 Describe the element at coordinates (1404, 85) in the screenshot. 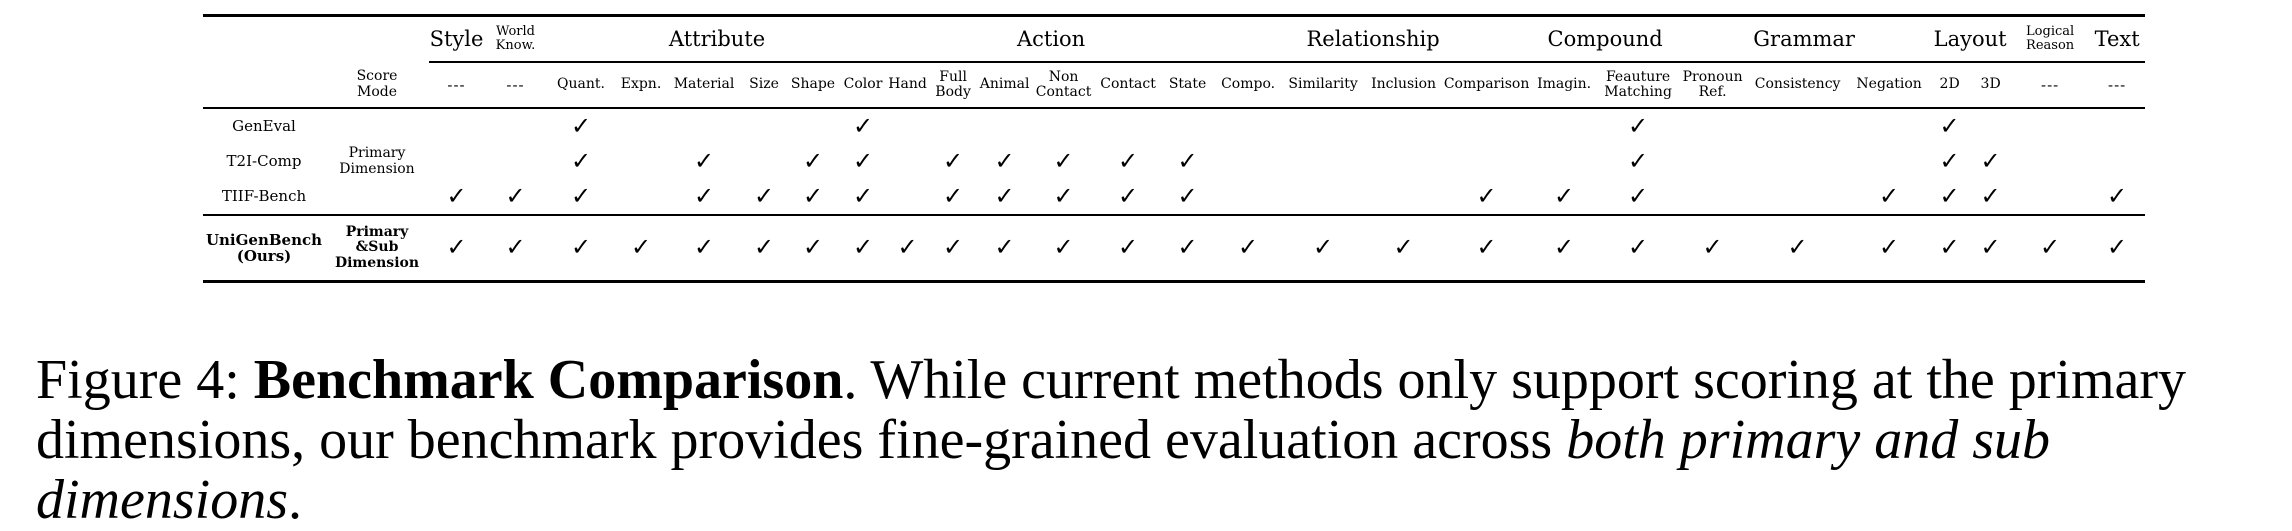

I see `sub-dimension-header: Inclusion` at that location.